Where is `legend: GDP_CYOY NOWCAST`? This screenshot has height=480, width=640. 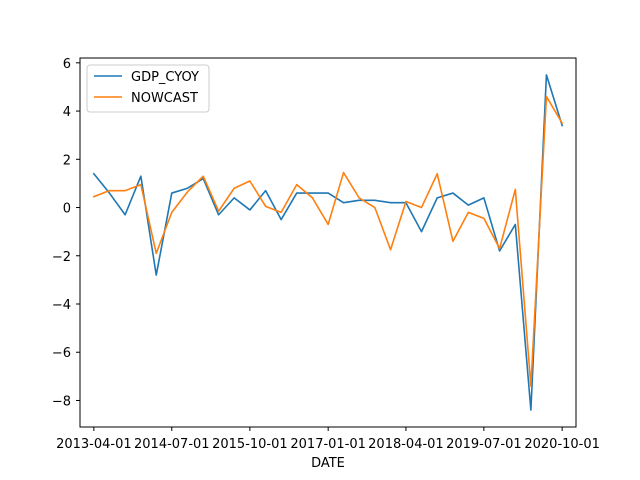 legend: GDP_CYOY NOWCAST is located at coordinates (148, 88).